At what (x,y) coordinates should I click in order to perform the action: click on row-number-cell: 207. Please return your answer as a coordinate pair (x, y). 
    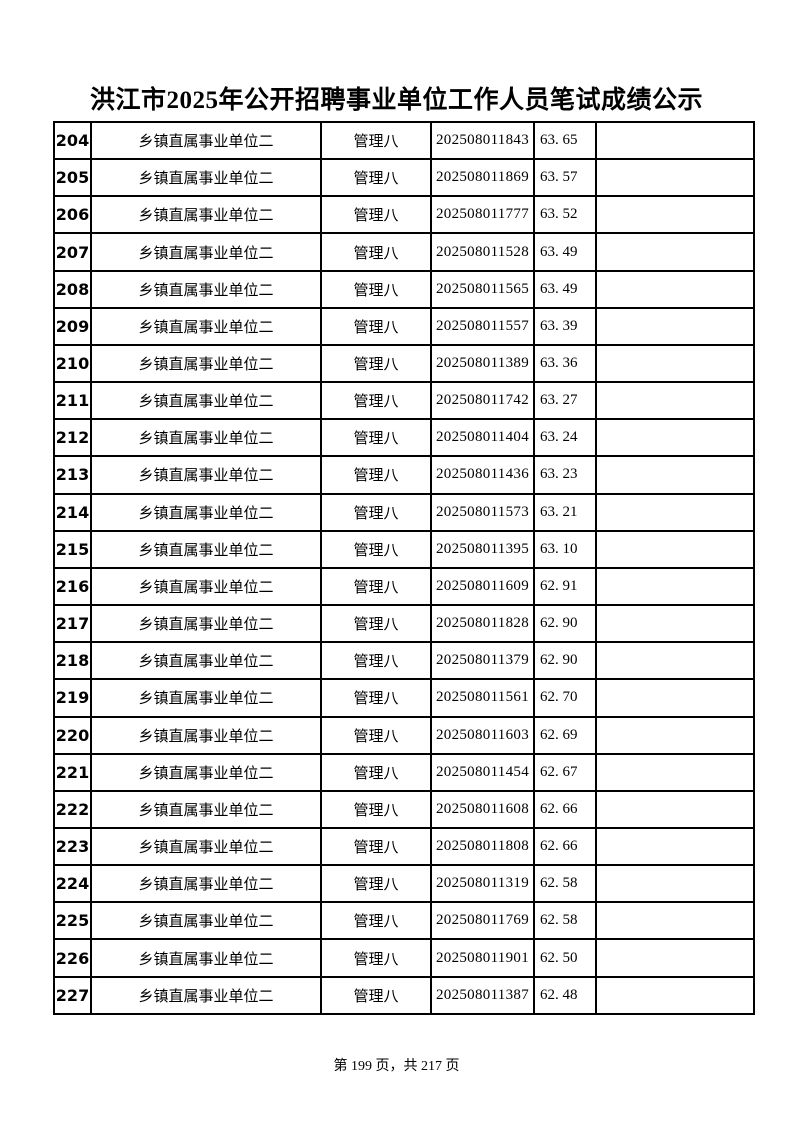
    Looking at the image, I should click on (72, 252).